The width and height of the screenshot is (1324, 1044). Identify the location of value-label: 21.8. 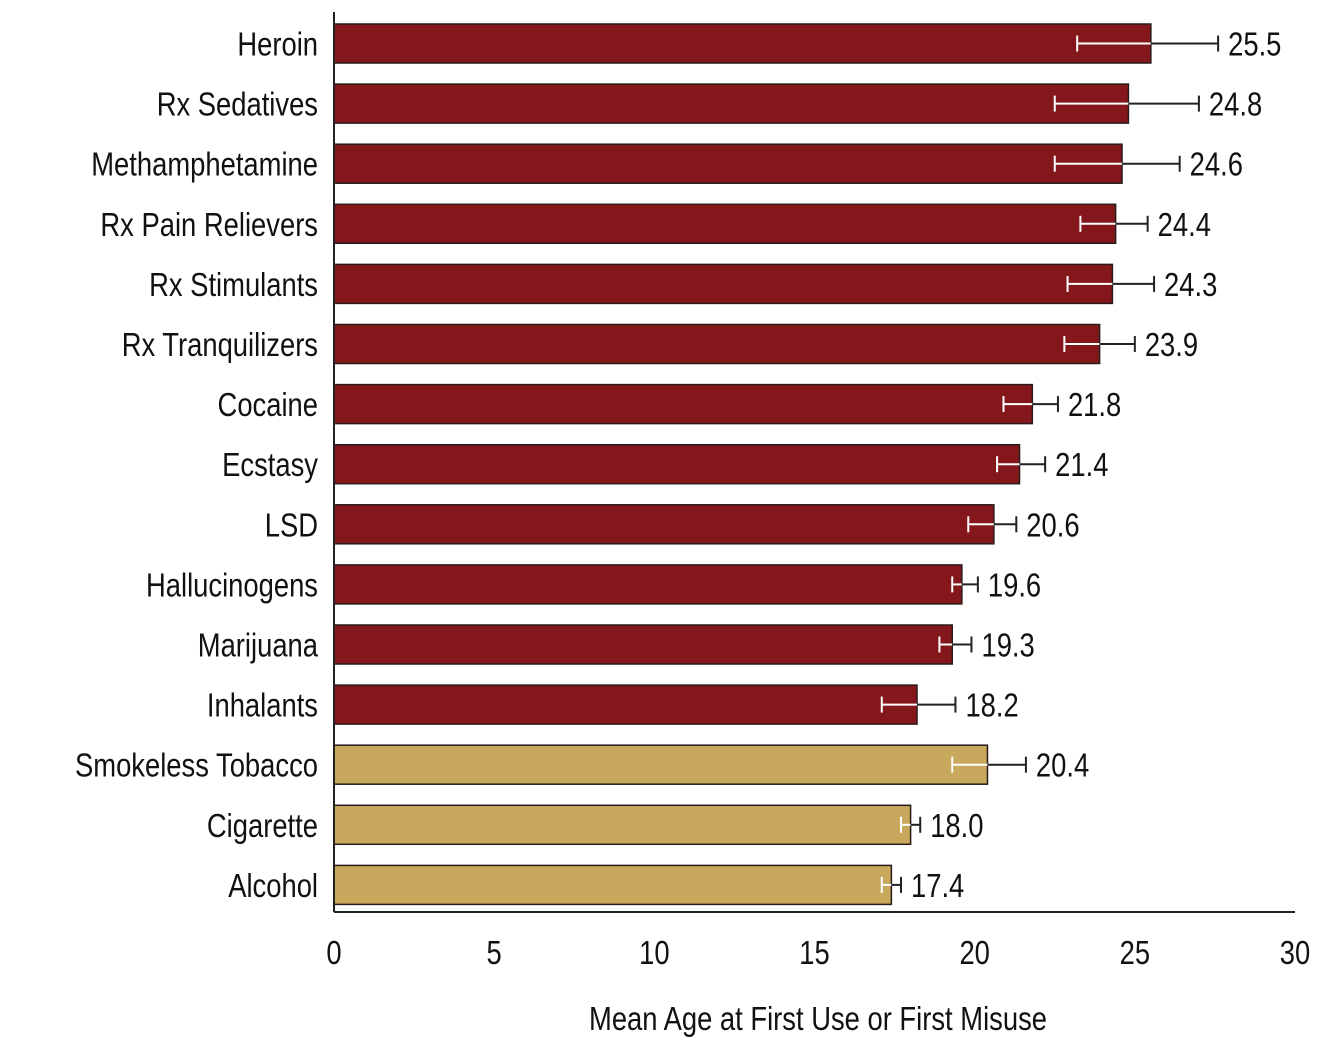
(1094, 406).